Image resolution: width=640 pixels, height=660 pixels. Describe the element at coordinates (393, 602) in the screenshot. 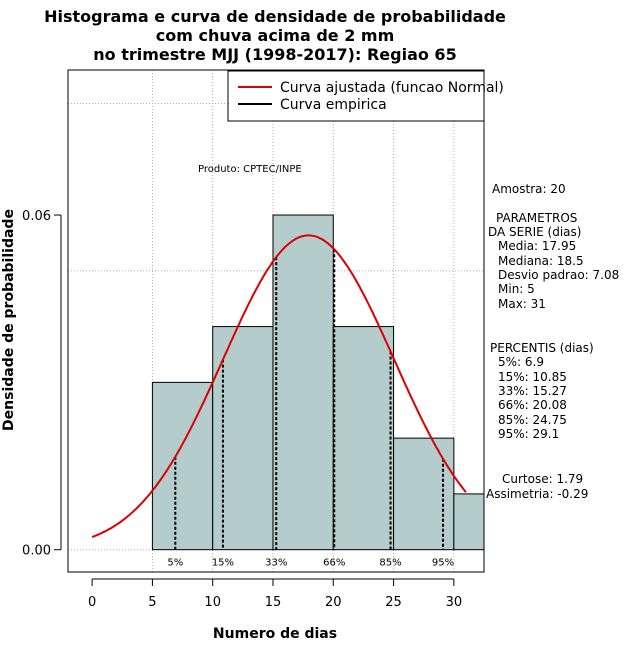

I see `x-tick-label-5: 25` at that location.